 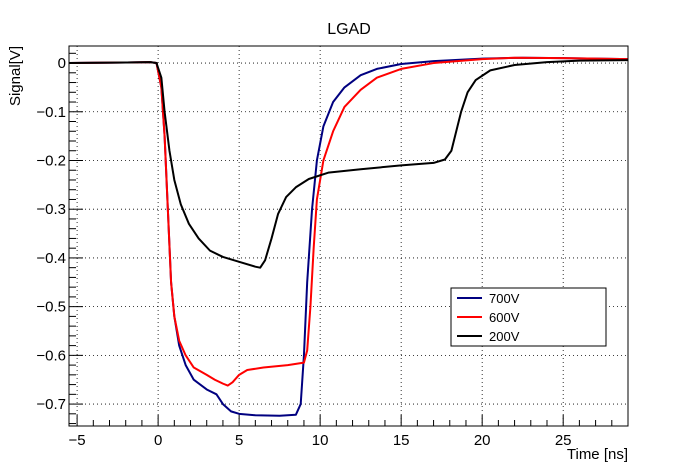 What do you see at coordinates (158, 440) in the screenshot?
I see `x-tick-label: 0` at bounding box center [158, 440].